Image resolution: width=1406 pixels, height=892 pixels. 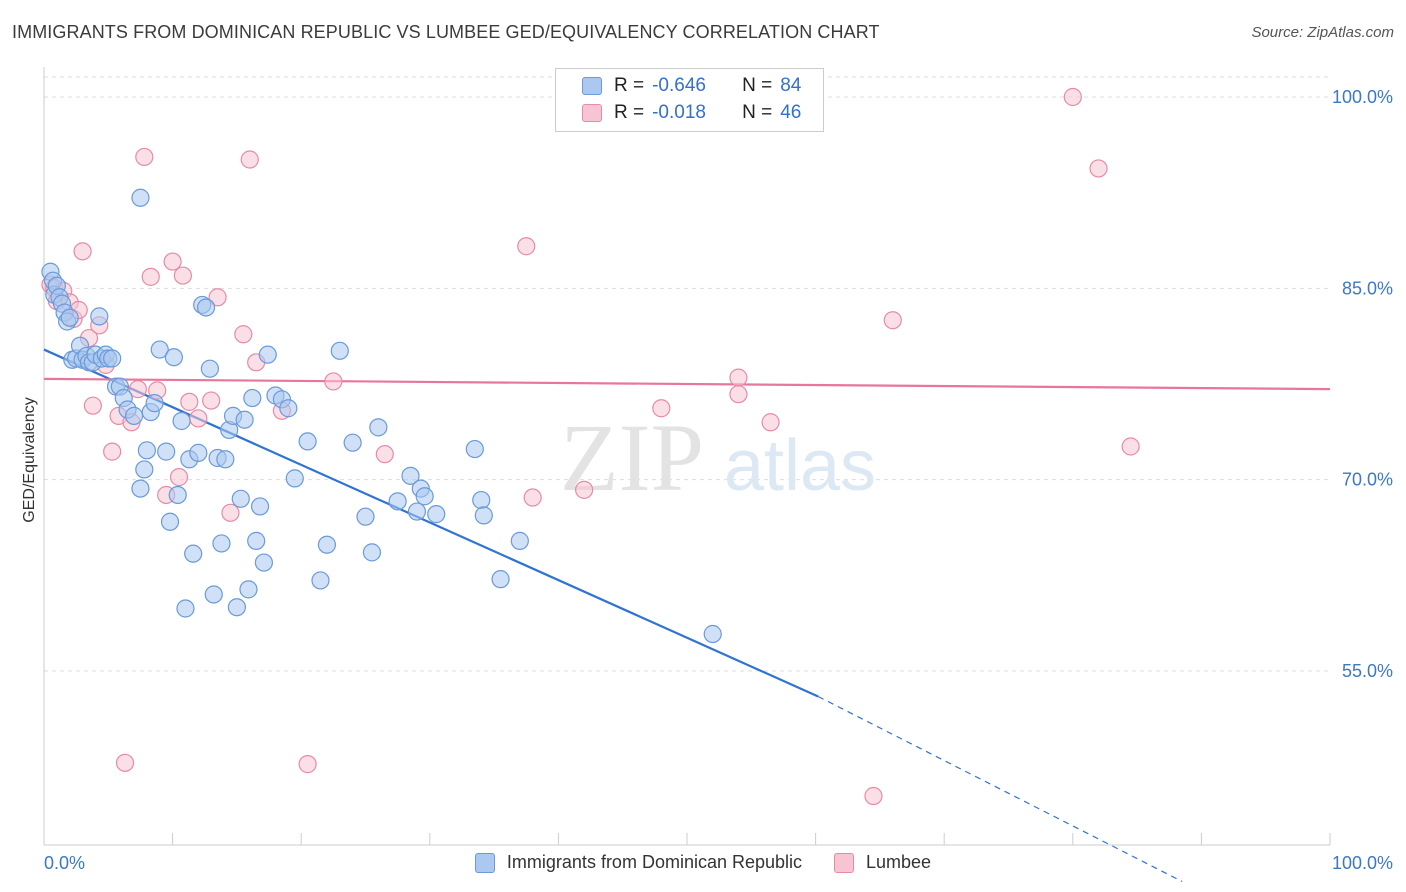 What do you see at coordinates (791, 112) in the screenshot?
I see `legend-n-value: 46` at bounding box center [791, 112].